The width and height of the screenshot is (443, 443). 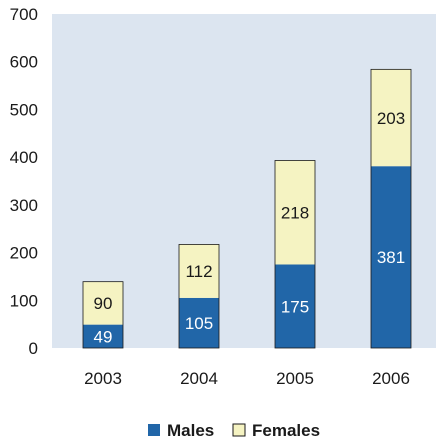 What do you see at coordinates (286, 430) in the screenshot?
I see `legend-label-females: Females` at bounding box center [286, 430].